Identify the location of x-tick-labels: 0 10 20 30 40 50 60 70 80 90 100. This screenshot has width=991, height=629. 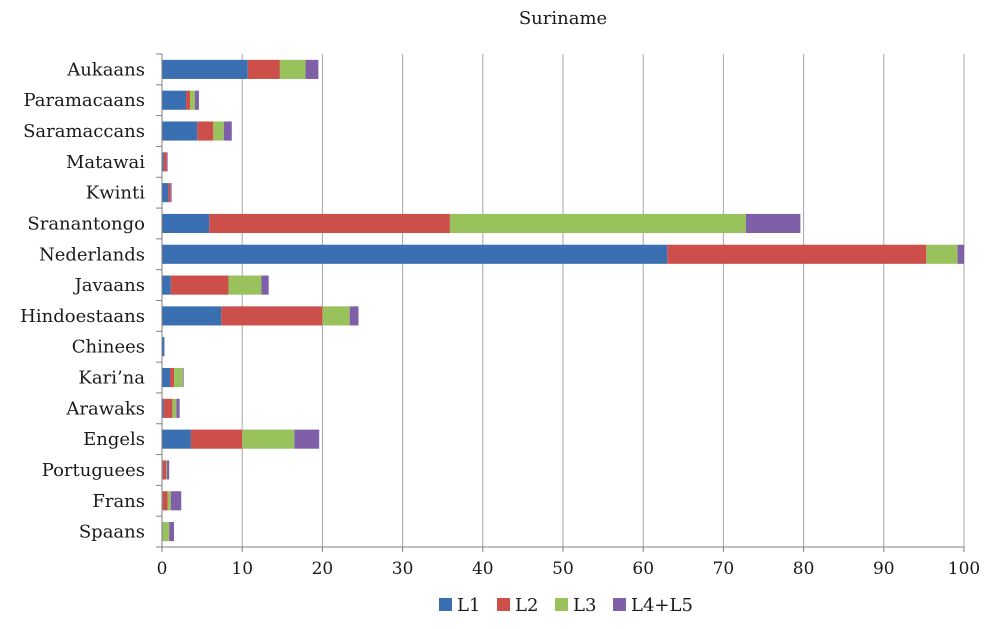
(569, 569).